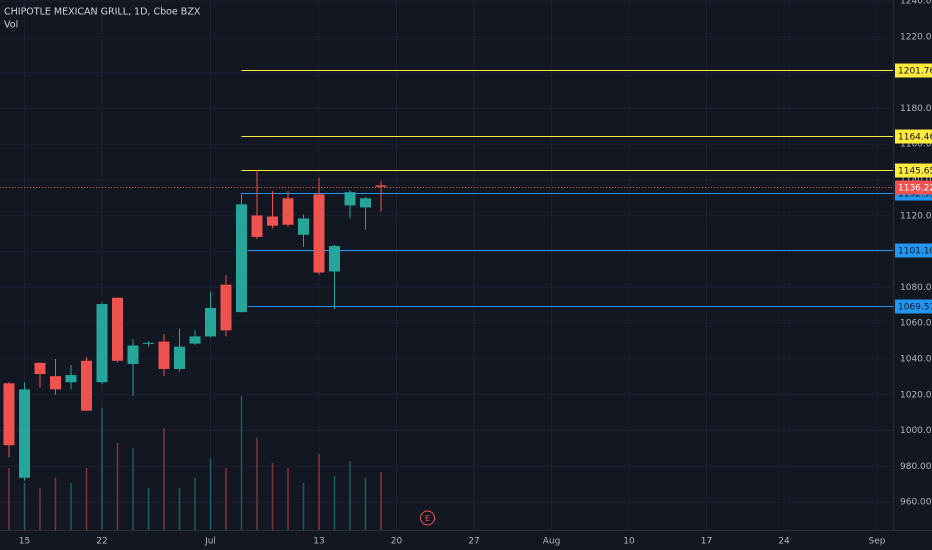  I want to click on last-price-label: 1136.22, so click(915, 189).